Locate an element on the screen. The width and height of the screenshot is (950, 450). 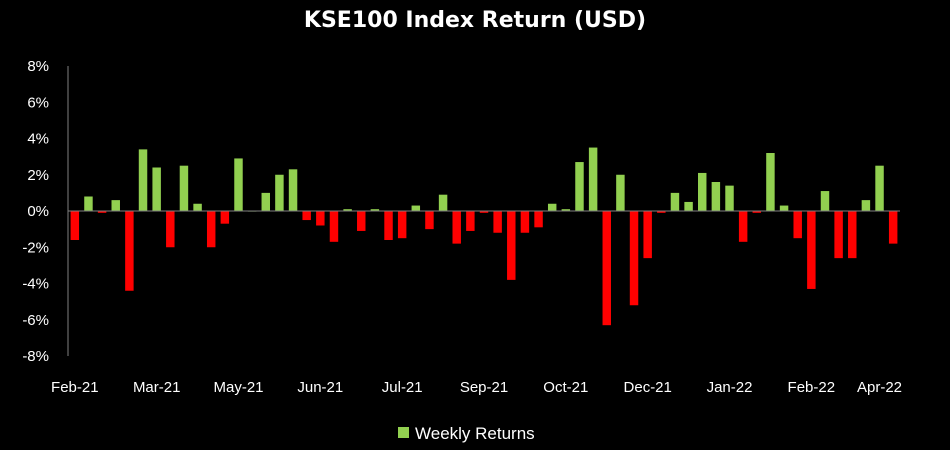
y-tick-label: 6% is located at coordinates (38, 102).